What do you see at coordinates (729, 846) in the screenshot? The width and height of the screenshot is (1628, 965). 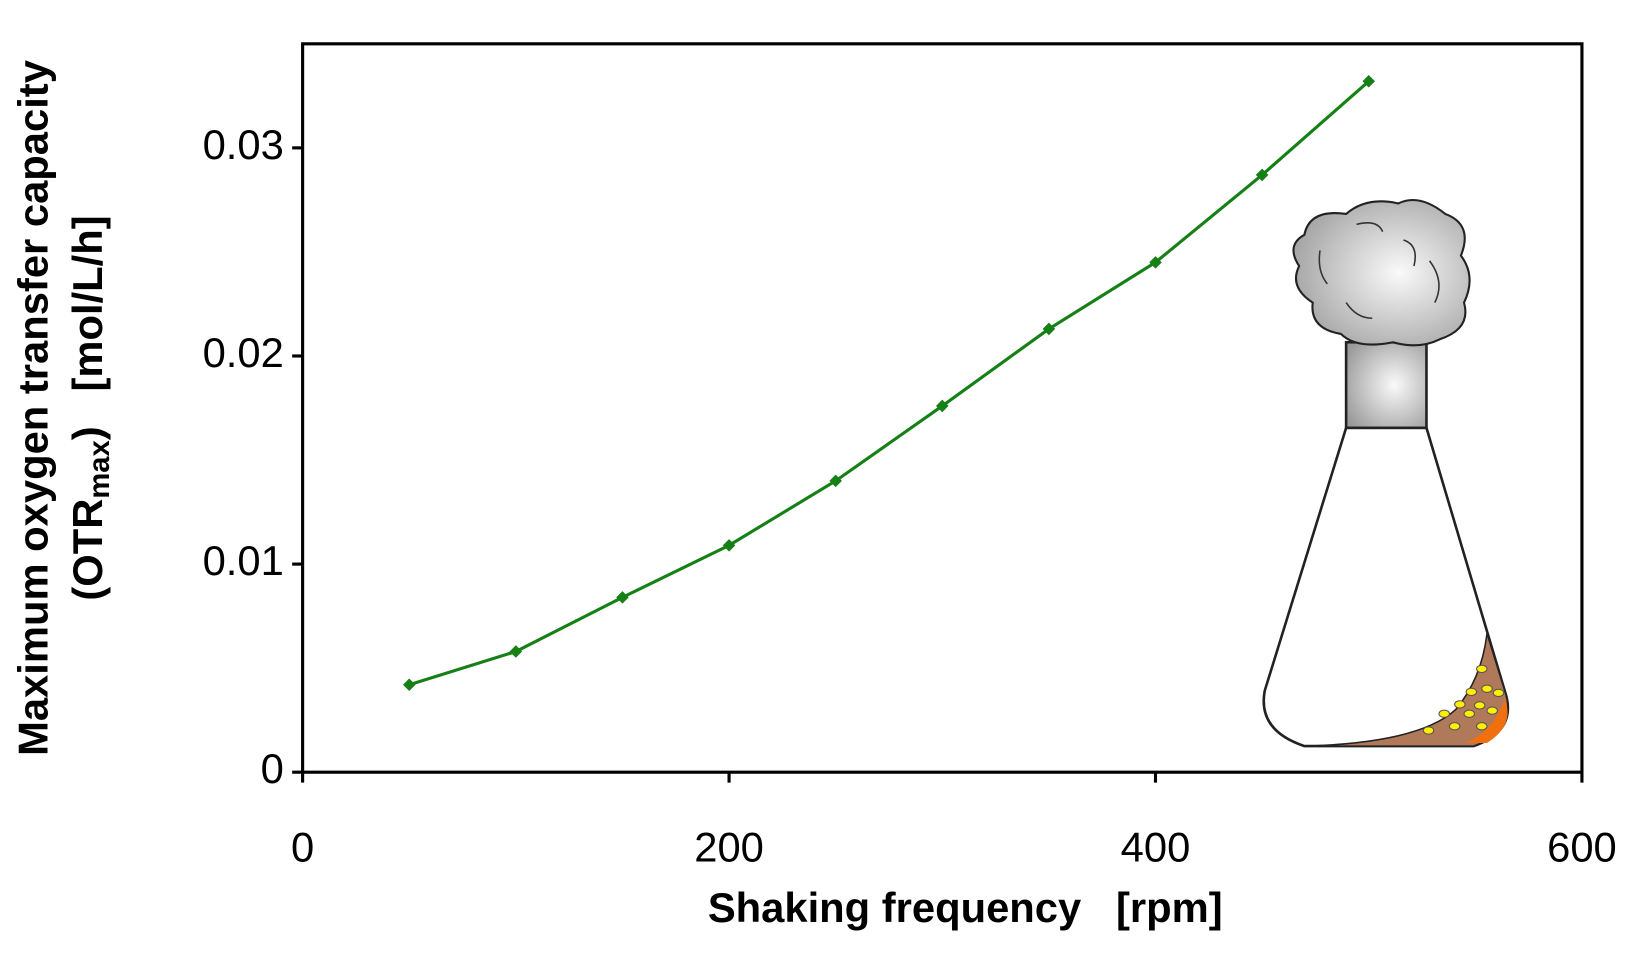 I see `x-tick-label: 200` at bounding box center [729, 846].